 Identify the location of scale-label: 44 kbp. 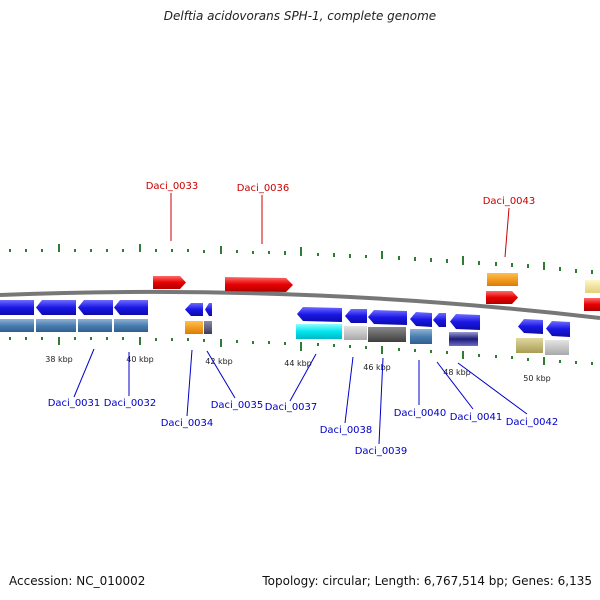
(298, 363).